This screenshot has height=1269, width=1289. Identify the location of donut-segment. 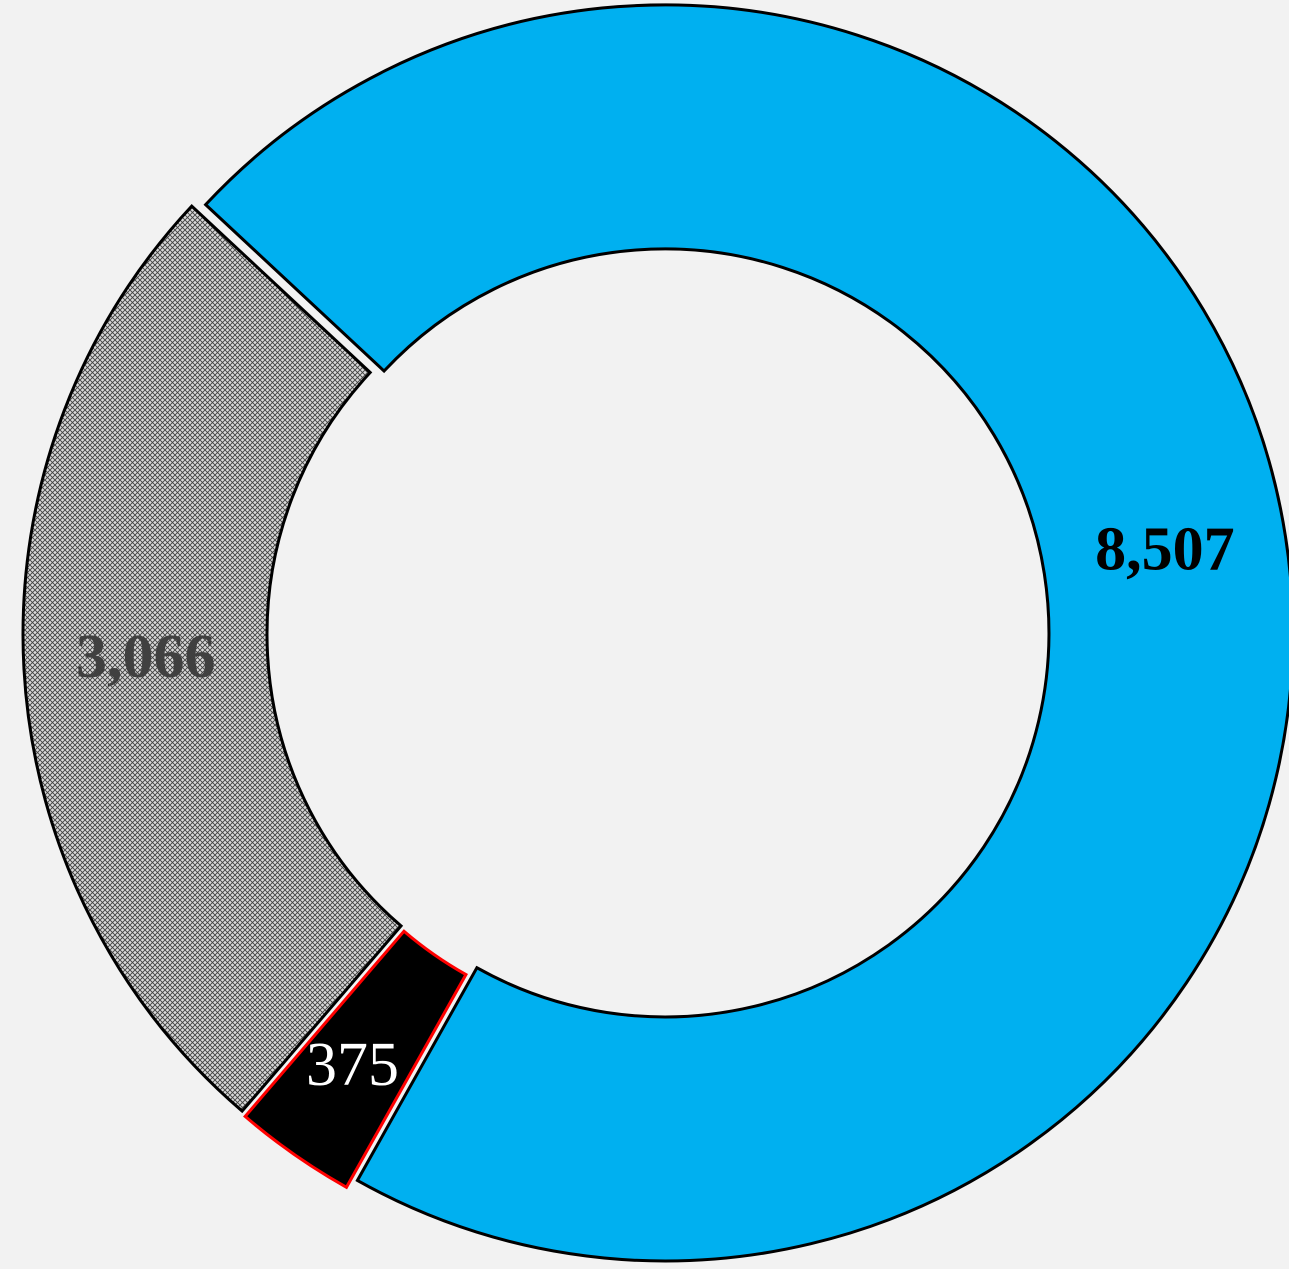
(355, 1059).